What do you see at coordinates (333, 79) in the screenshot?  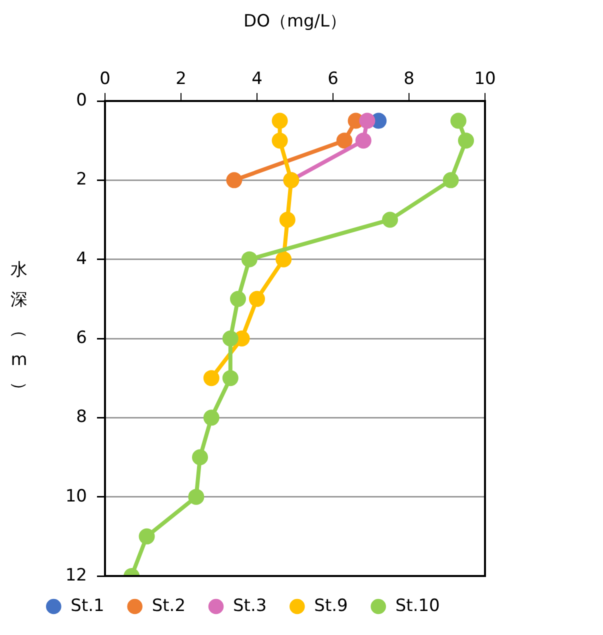 I see `x-tick-label: 6` at bounding box center [333, 79].